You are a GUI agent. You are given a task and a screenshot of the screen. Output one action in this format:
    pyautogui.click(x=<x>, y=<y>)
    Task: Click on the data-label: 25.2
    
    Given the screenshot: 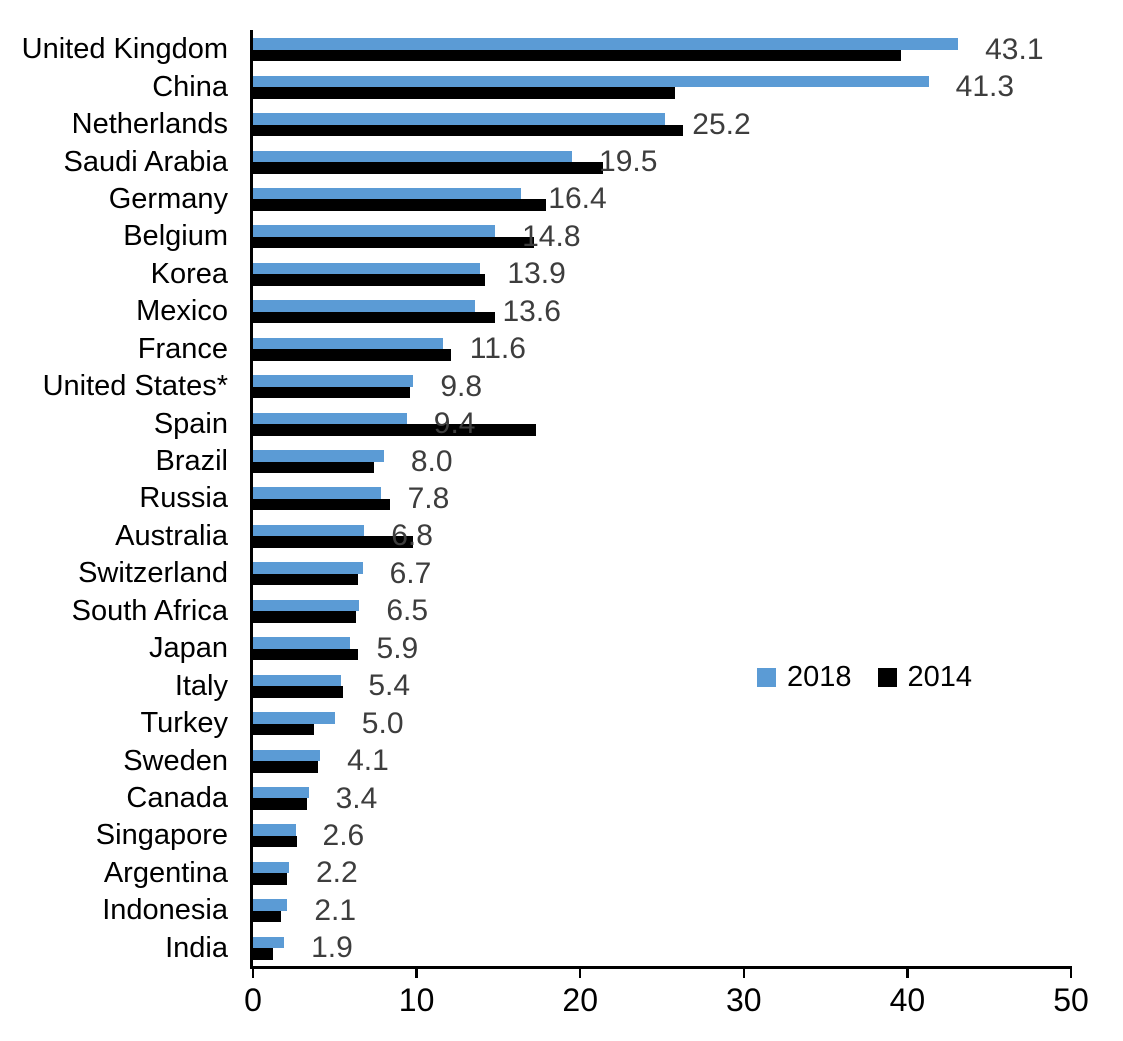 What is the action you would take?
    pyautogui.click(x=721, y=124)
    